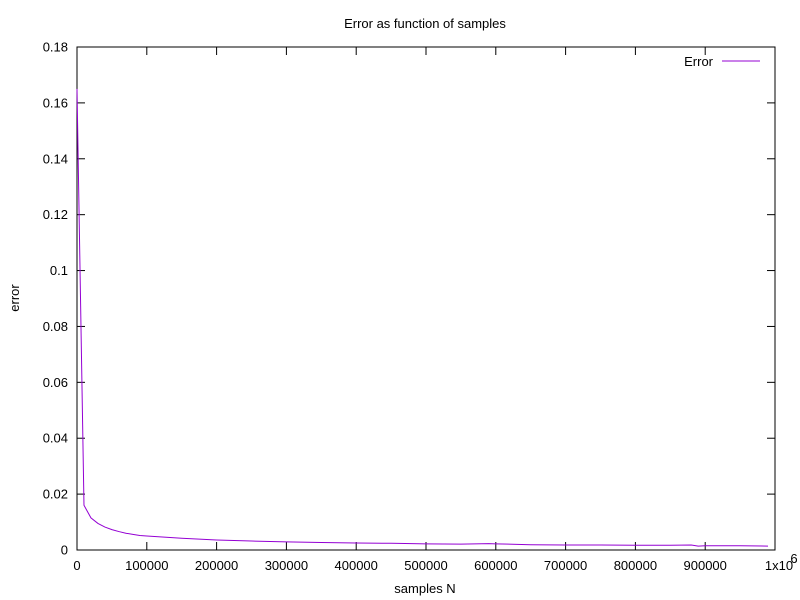 The width and height of the screenshot is (800, 600). What do you see at coordinates (424, 588) in the screenshot?
I see `x-axis-label: samples N` at bounding box center [424, 588].